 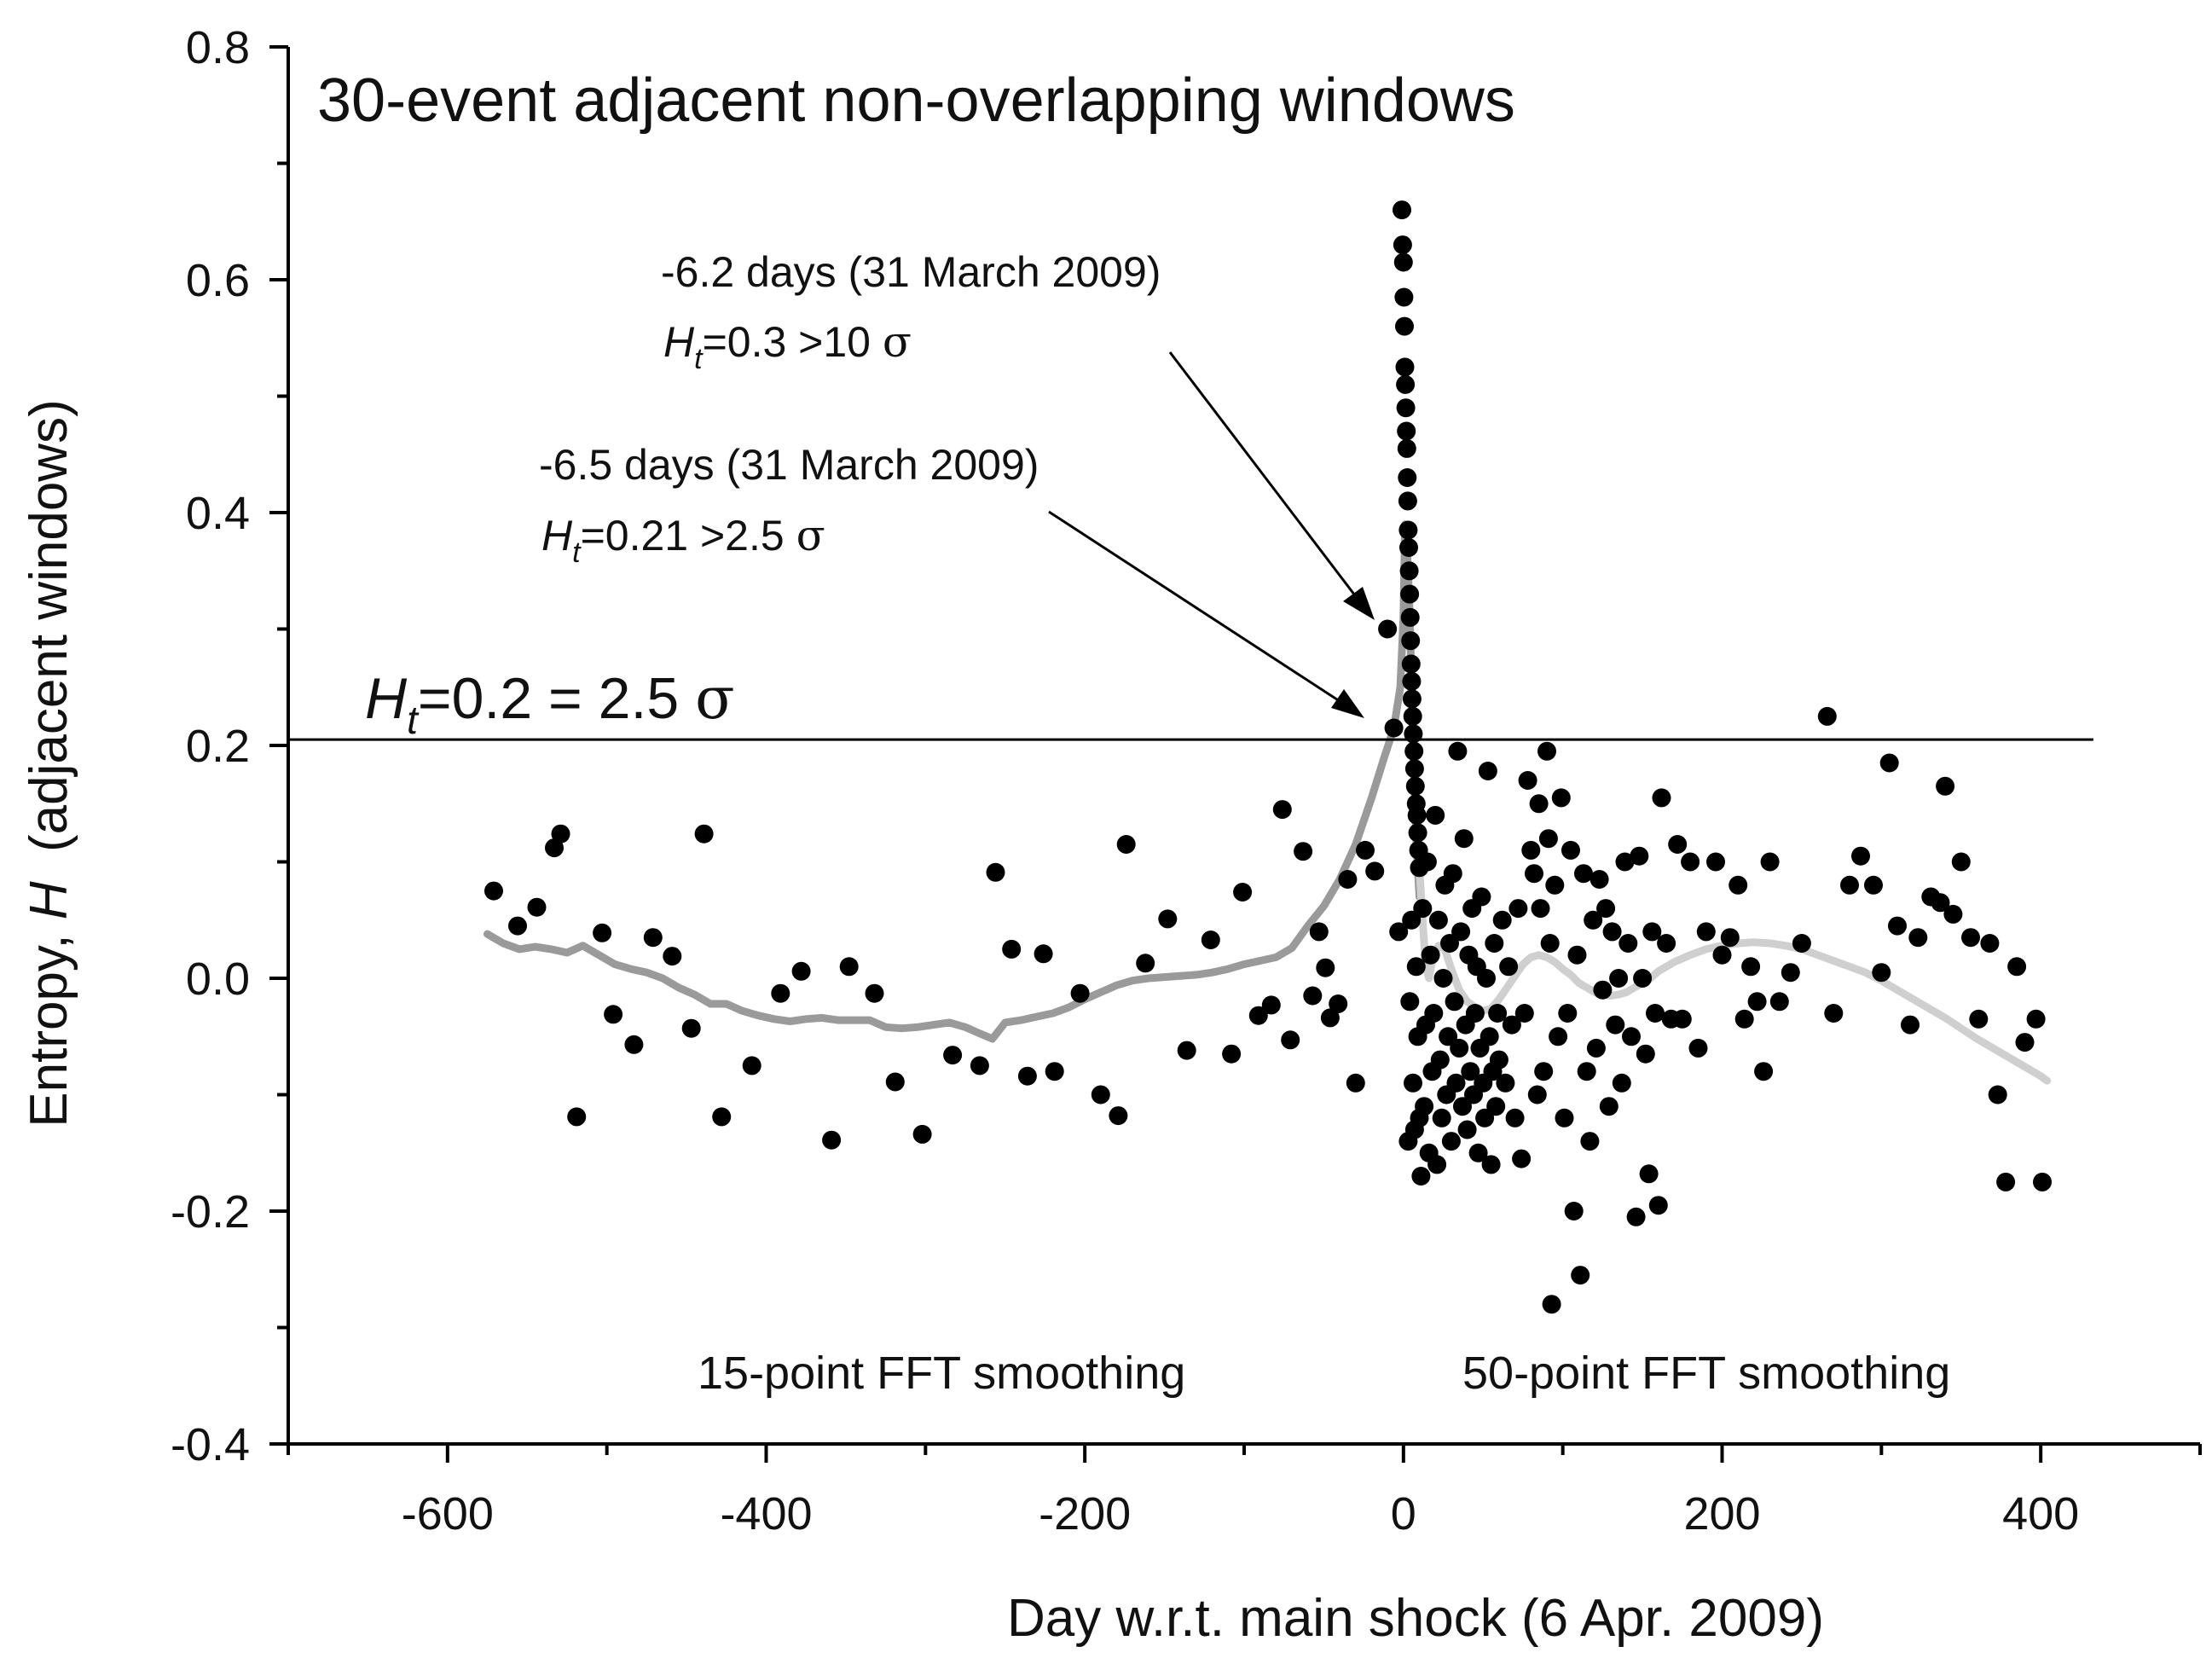 What do you see at coordinates (715, 699) in the screenshot?
I see `threshold-label-sigma: σ` at bounding box center [715, 699].